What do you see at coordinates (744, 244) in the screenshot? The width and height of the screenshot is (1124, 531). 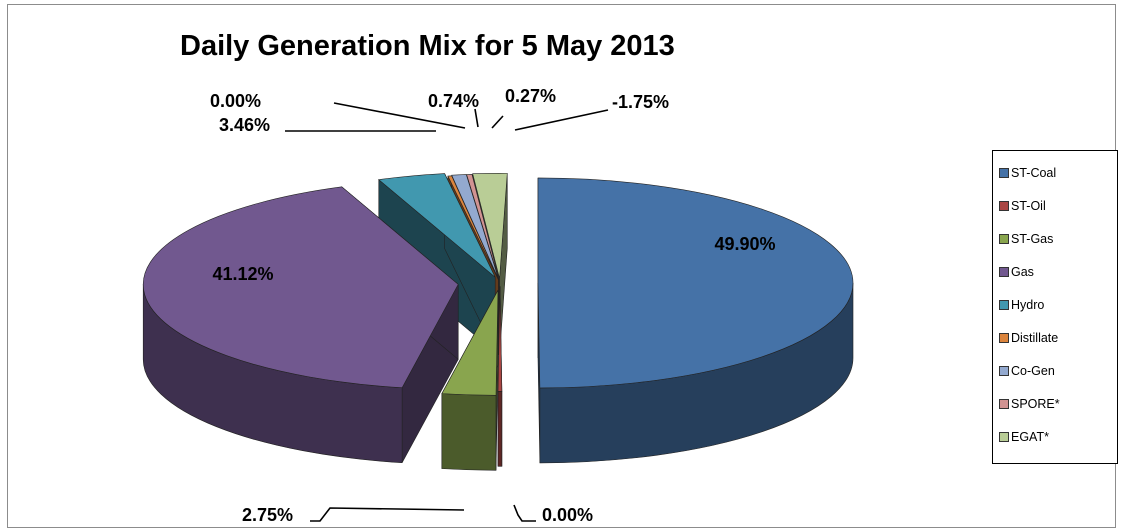 I see `data-label-st-coal: 49.90%` at bounding box center [744, 244].